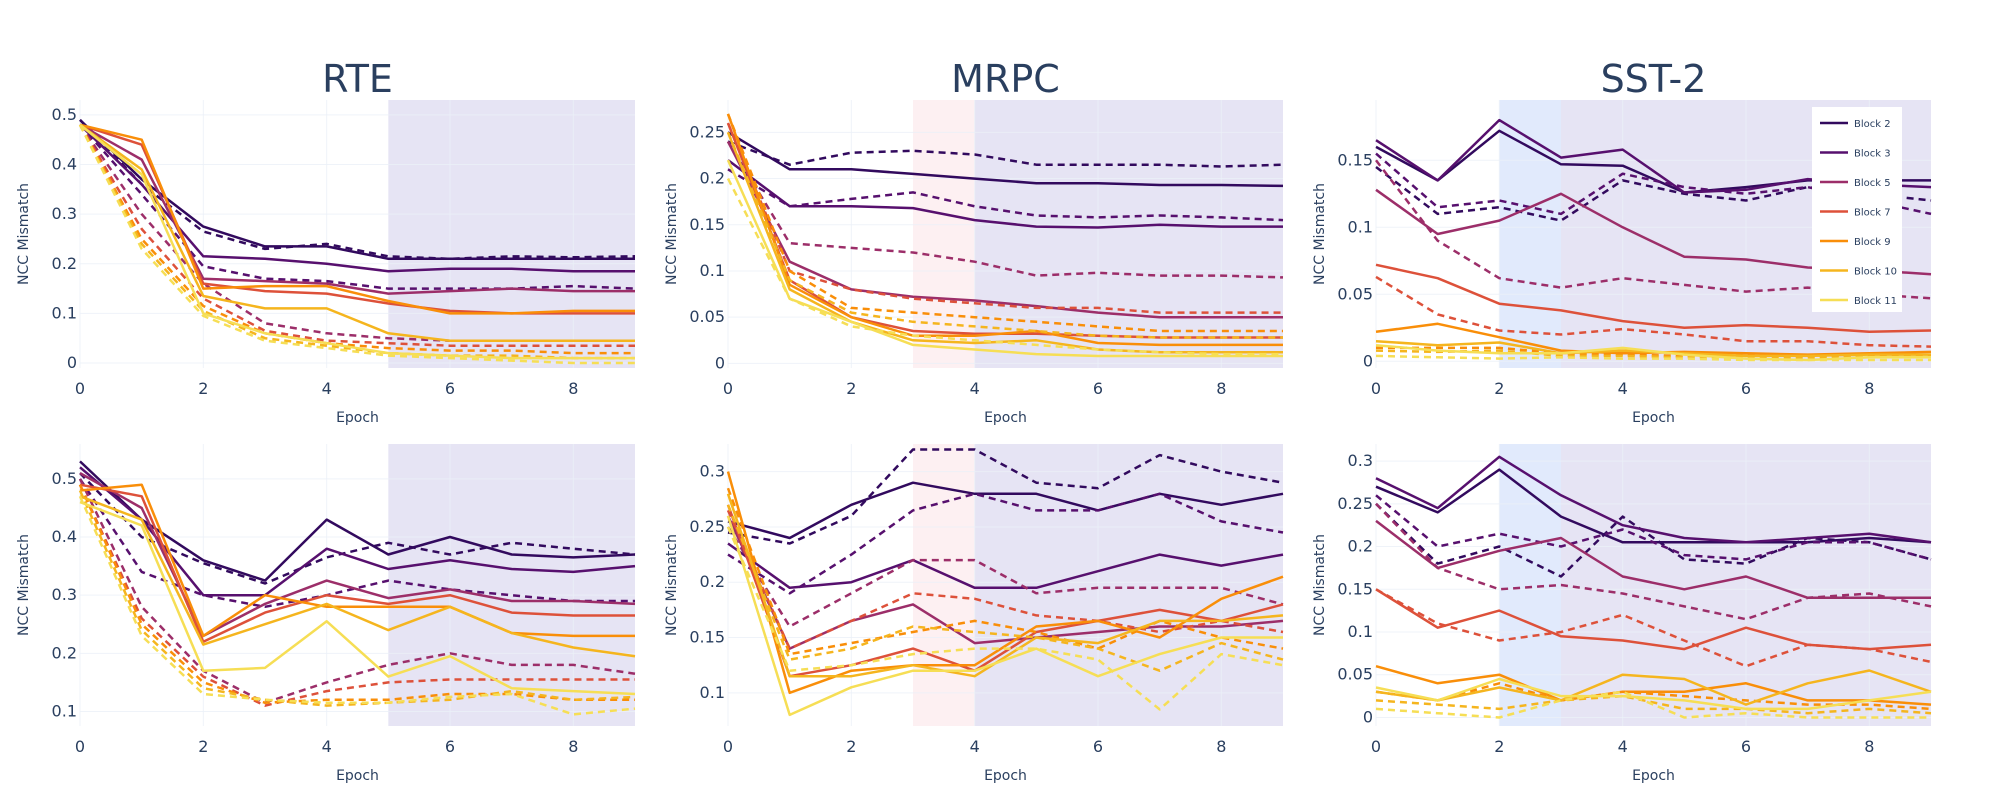  I want to click on legend-label: Block 10, so click(1875, 272).